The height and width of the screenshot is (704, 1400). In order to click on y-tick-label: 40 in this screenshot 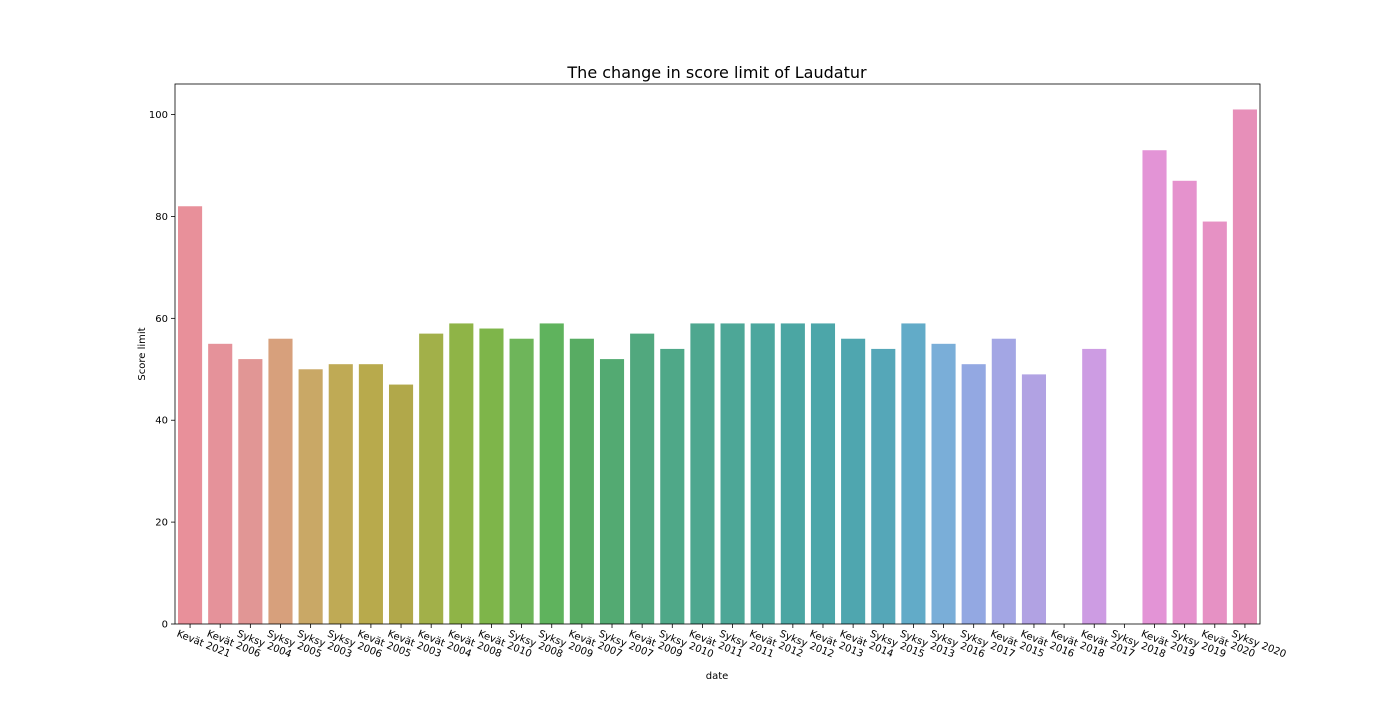, I will do `click(161, 421)`.